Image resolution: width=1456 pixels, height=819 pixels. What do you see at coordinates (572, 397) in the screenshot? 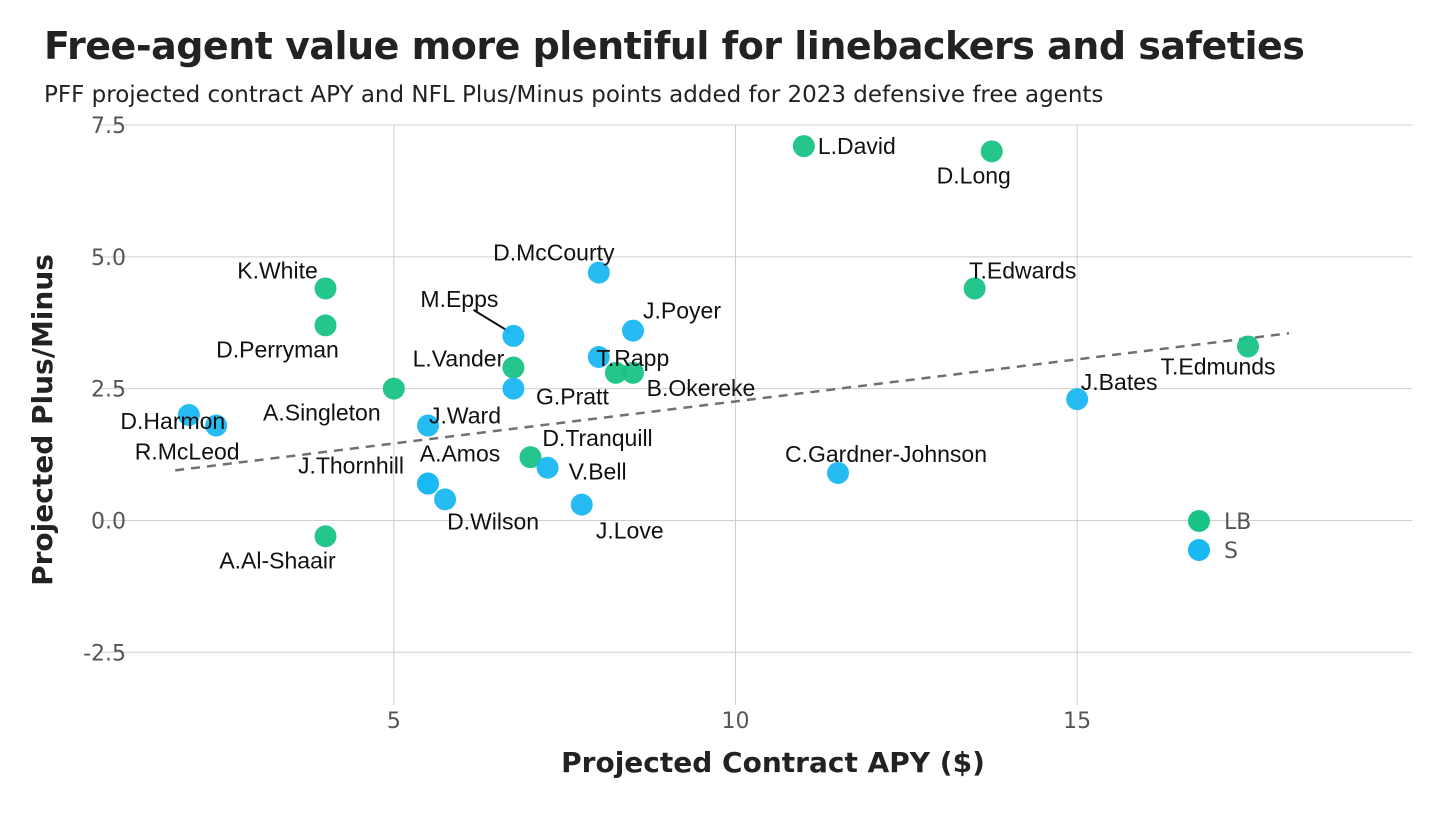
I see `point-label: G.Pratt` at bounding box center [572, 397].